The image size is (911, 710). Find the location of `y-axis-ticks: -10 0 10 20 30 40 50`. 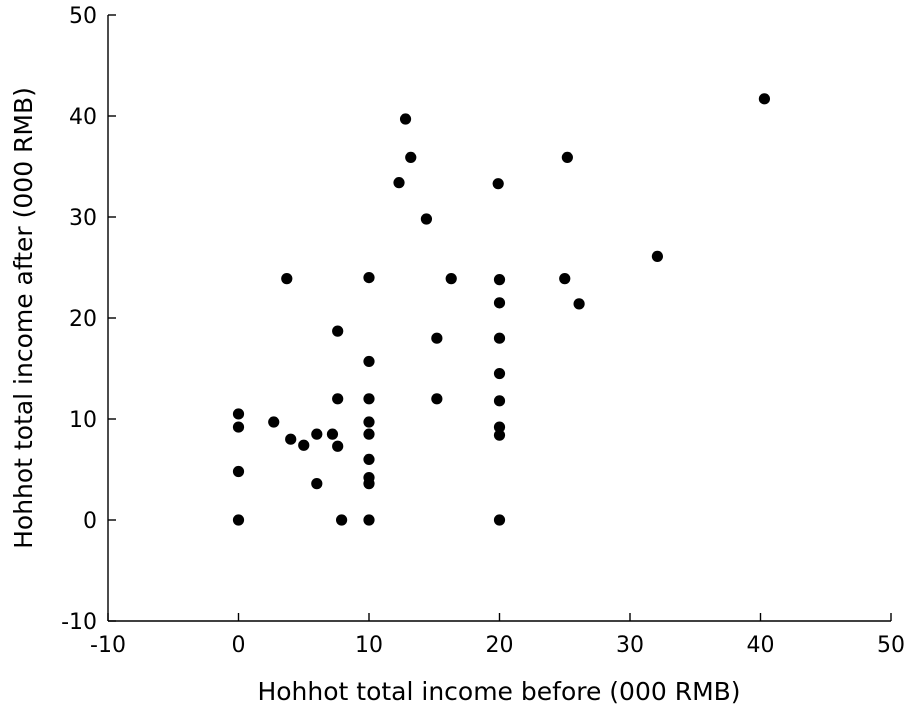

y-axis-ticks: -10 0 10 20 30 40 50 is located at coordinates (88, 319).